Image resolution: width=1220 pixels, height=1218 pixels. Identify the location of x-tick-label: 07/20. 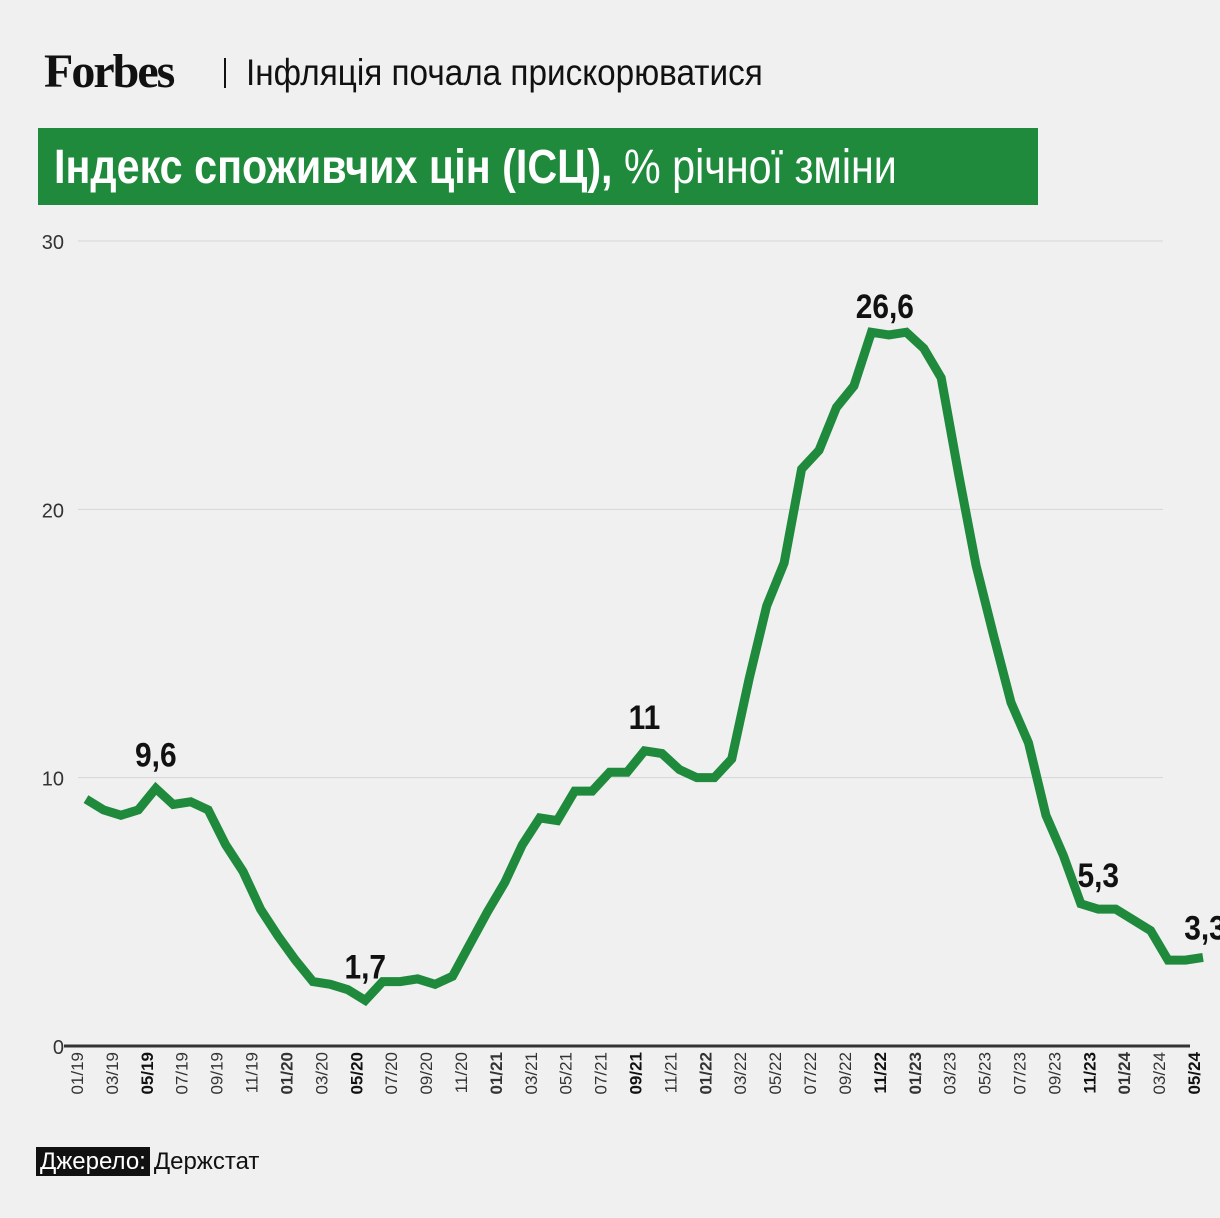
(391, 1073).